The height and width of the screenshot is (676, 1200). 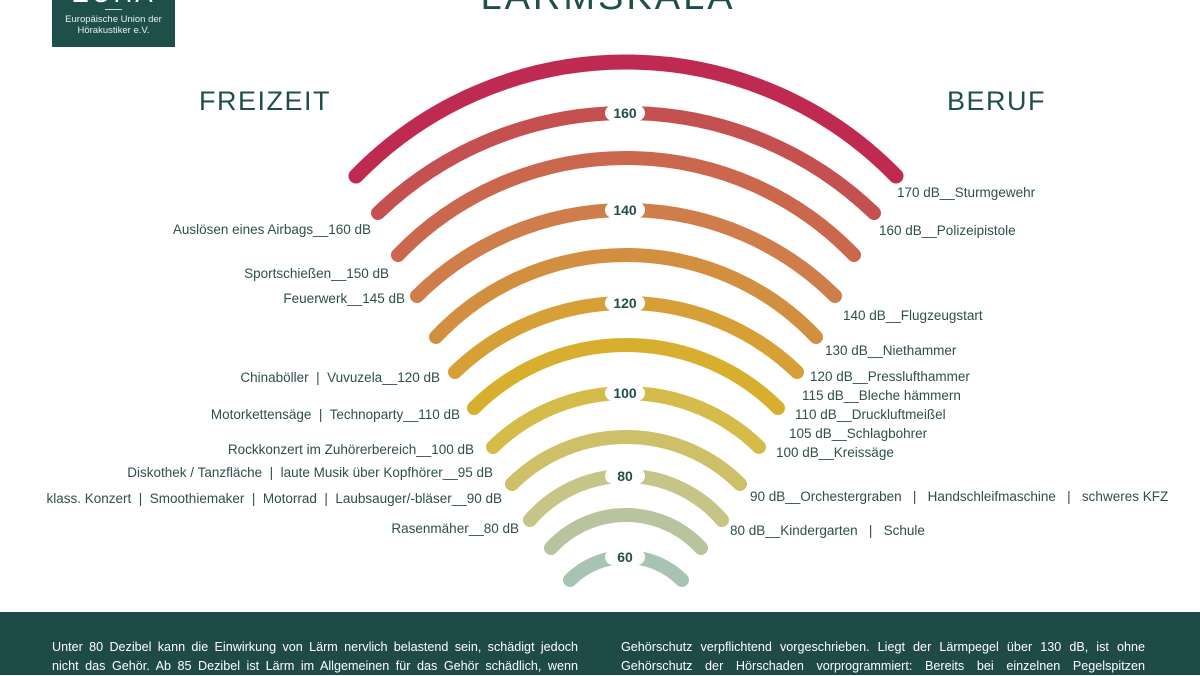 What do you see at coordinates (997, 101) in the screenshot?
I see `heading-beruf: BERUF` at bounding box center [997, 101].